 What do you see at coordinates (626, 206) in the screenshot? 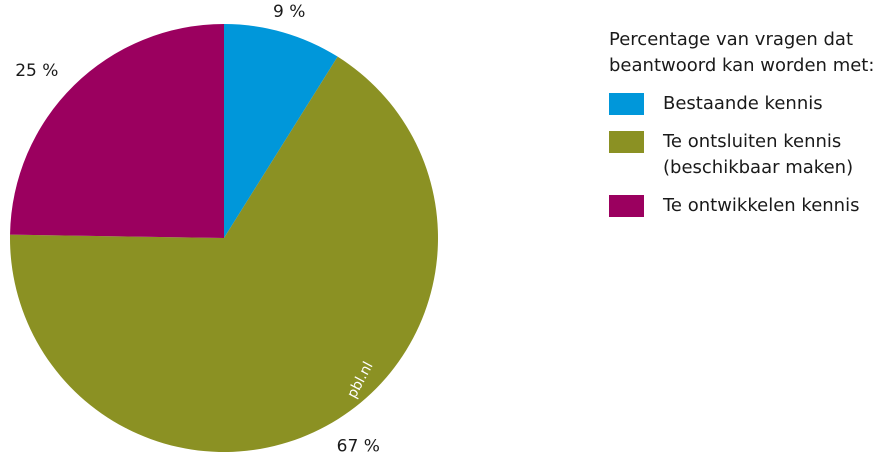
I see `legend-swatch-te-ontwikkelen-kennis` at bounding box center [626, 206].